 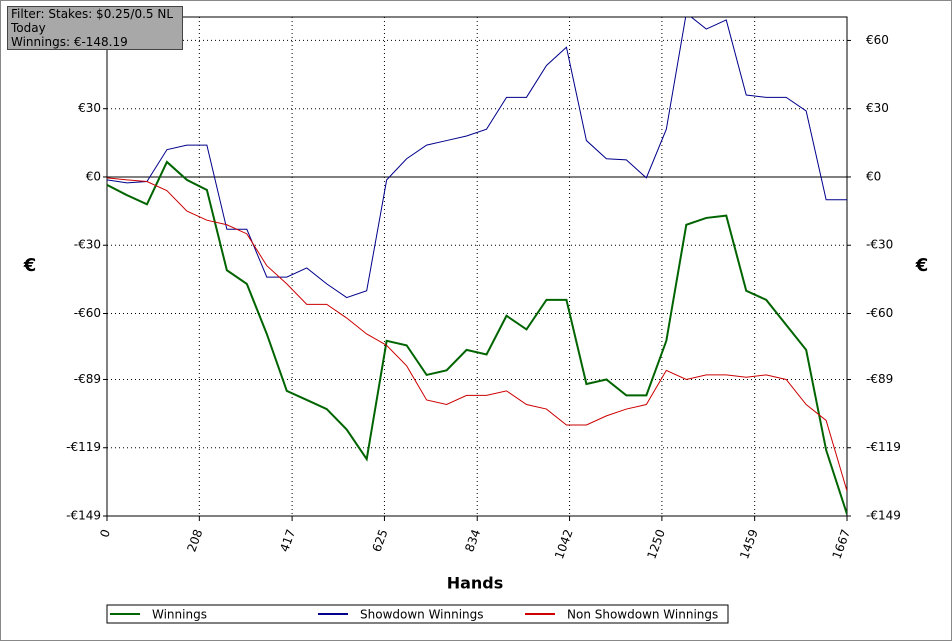 I want to click on y2-axis-label: €, so click(x=922, y=265).